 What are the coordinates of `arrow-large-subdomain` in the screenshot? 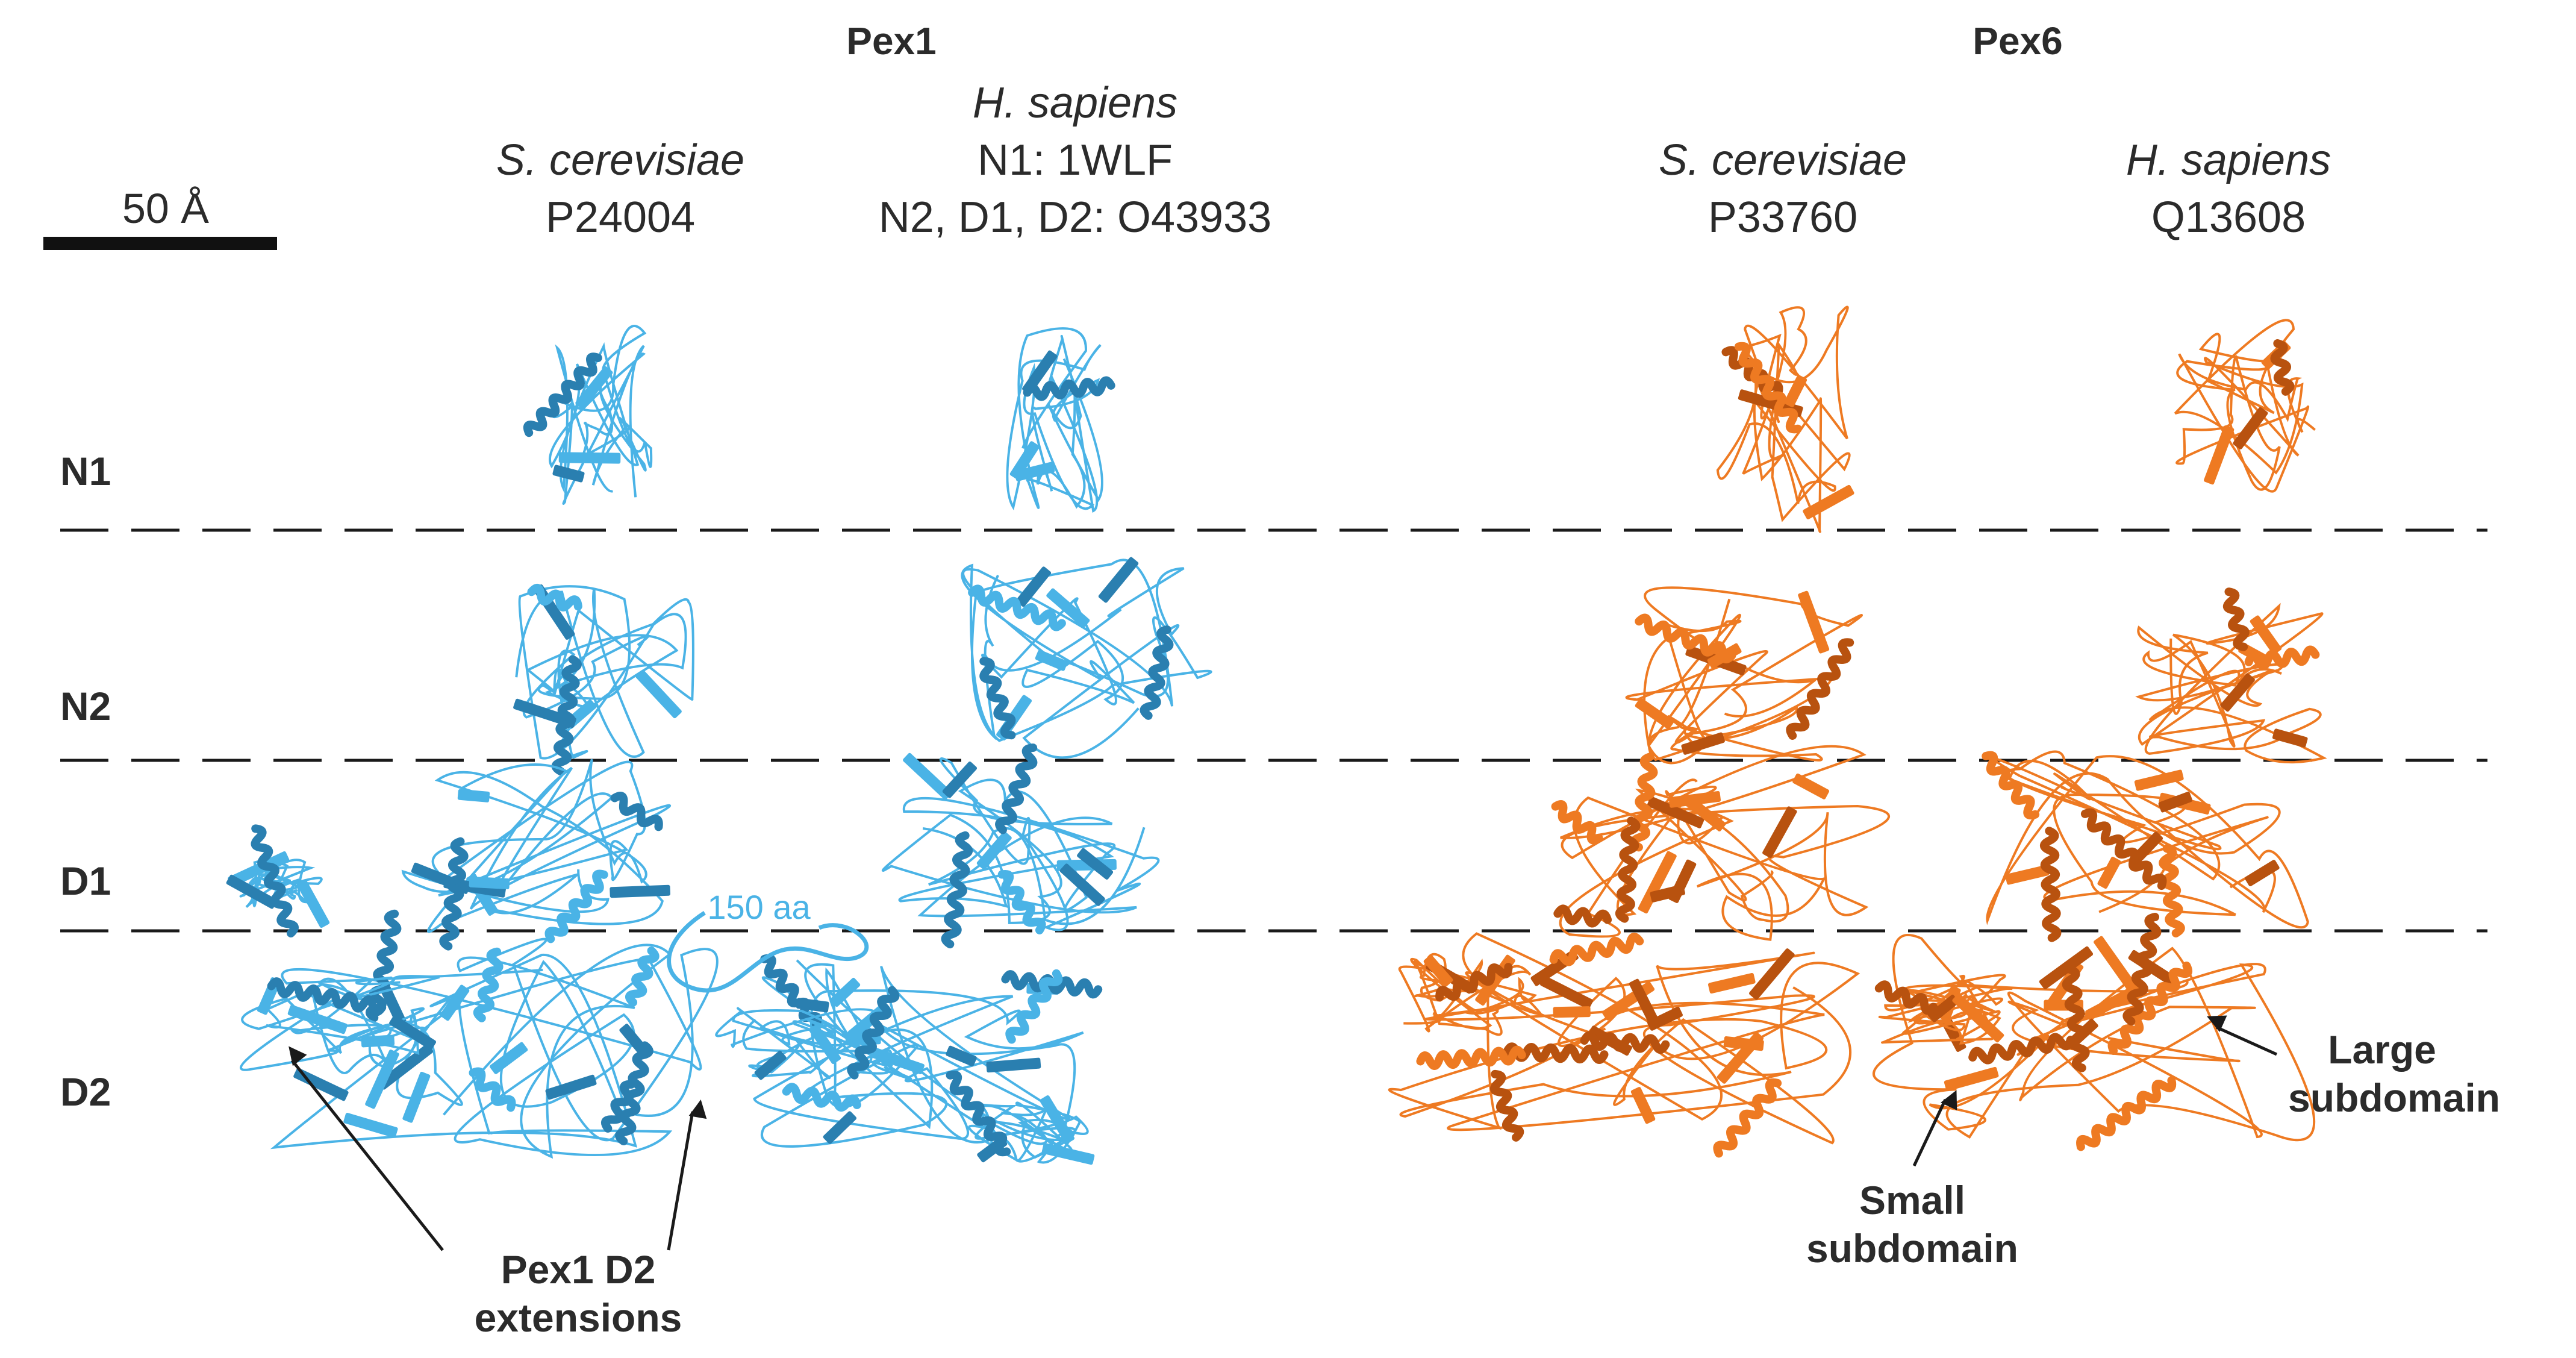 It's located at (2242, 1036).